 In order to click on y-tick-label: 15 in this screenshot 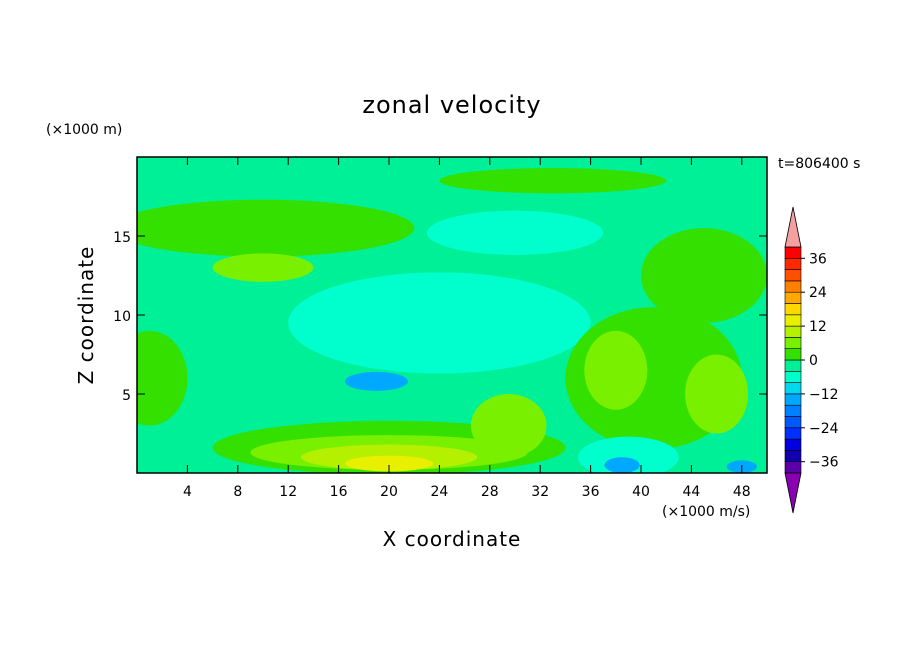, I will do `click(122, 238)`.